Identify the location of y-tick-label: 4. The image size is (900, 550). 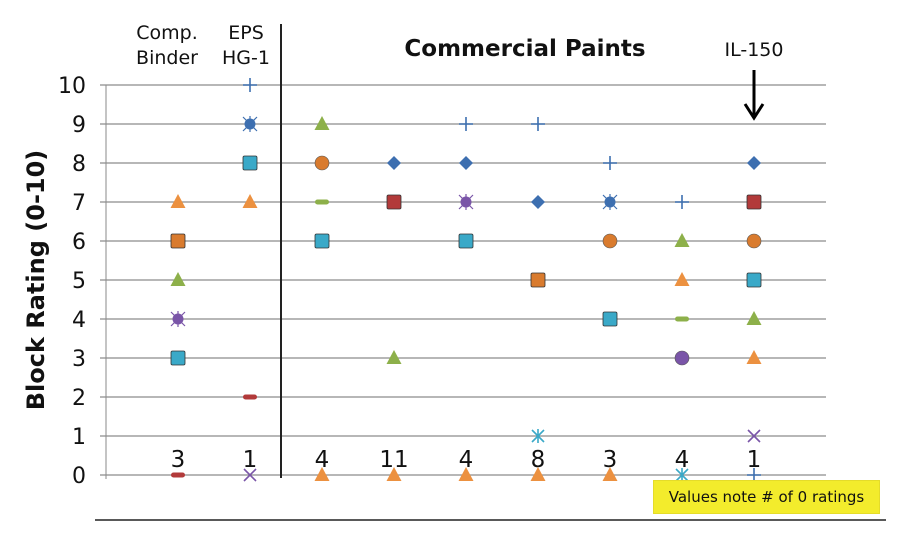
(79, 320).